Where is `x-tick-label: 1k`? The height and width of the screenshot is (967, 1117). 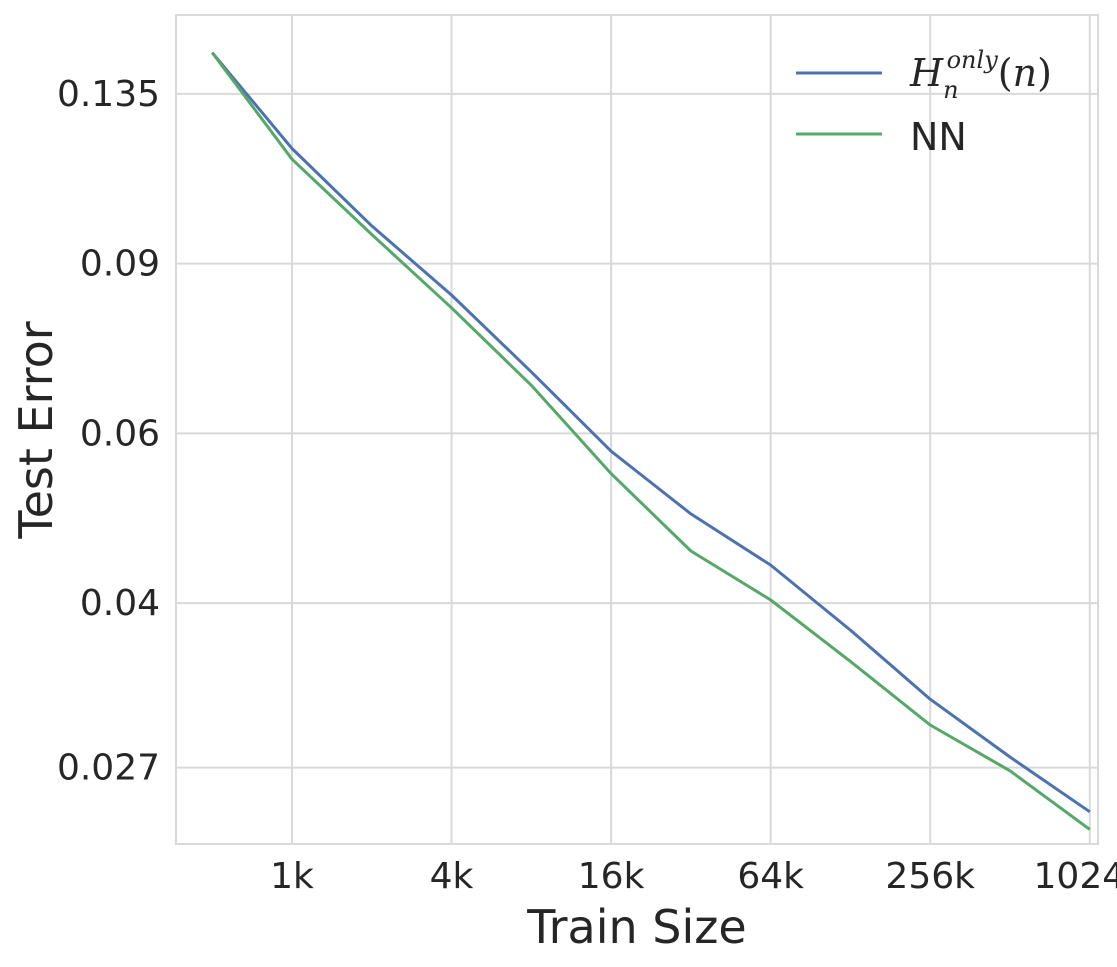 x-tick-label: 1k is located at coordinates (292, 876).